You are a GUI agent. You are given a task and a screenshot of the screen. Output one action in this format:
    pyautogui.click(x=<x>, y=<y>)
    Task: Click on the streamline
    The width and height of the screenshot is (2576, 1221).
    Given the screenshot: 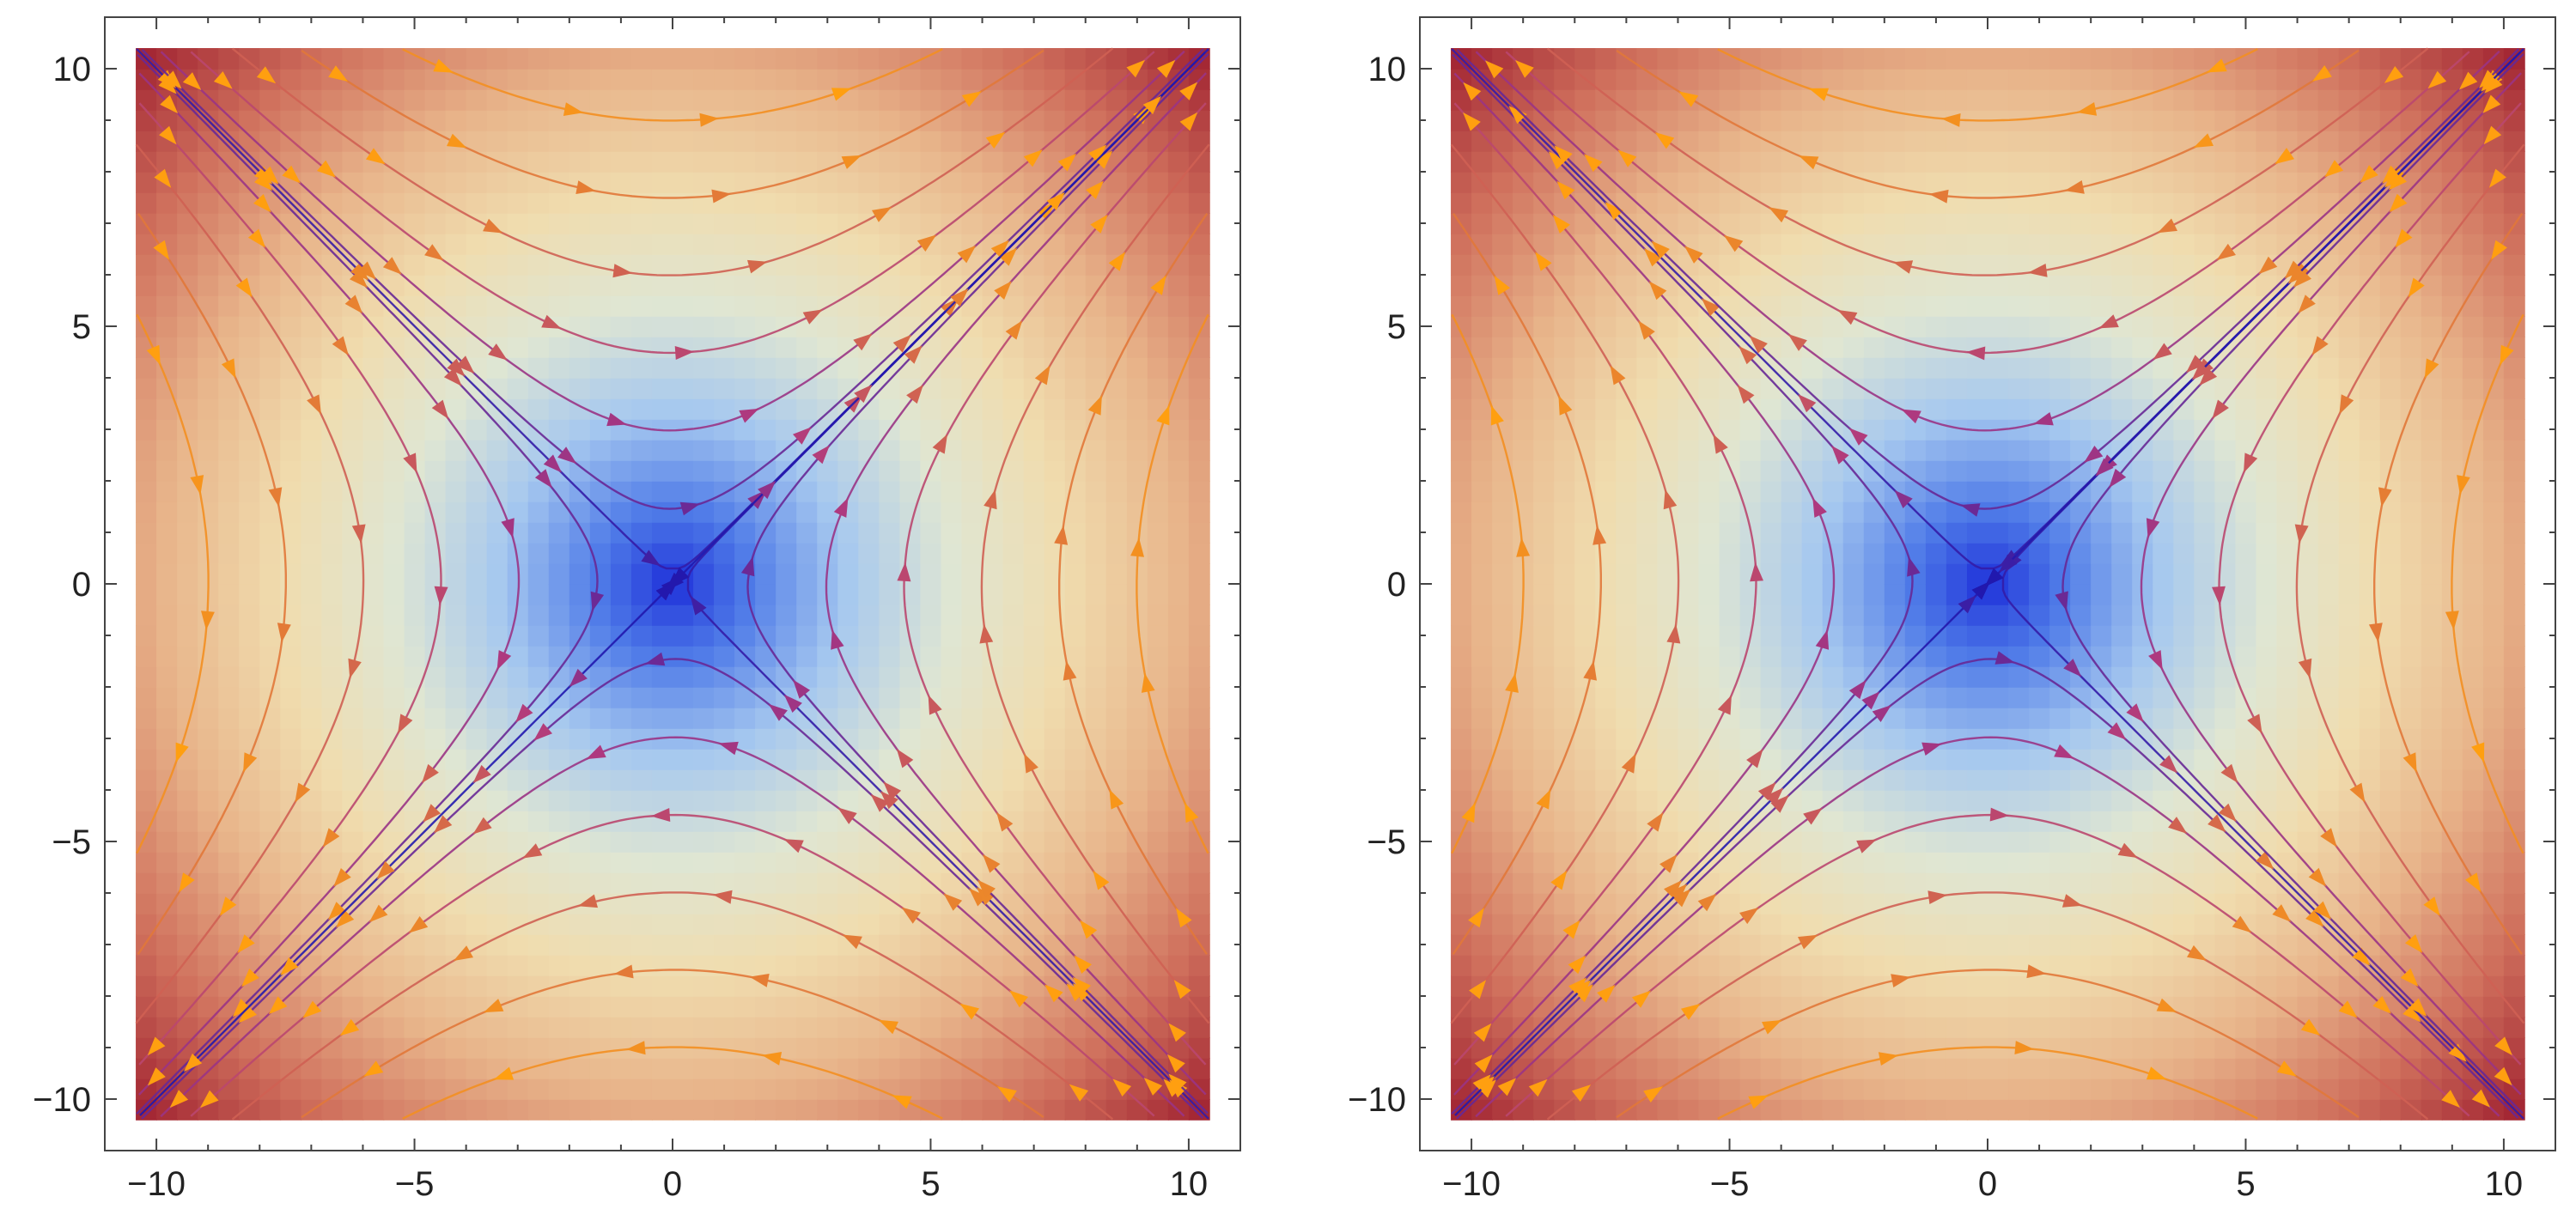 What is the action you would take?
    pyautogui.click(x=672, y=1044)
    